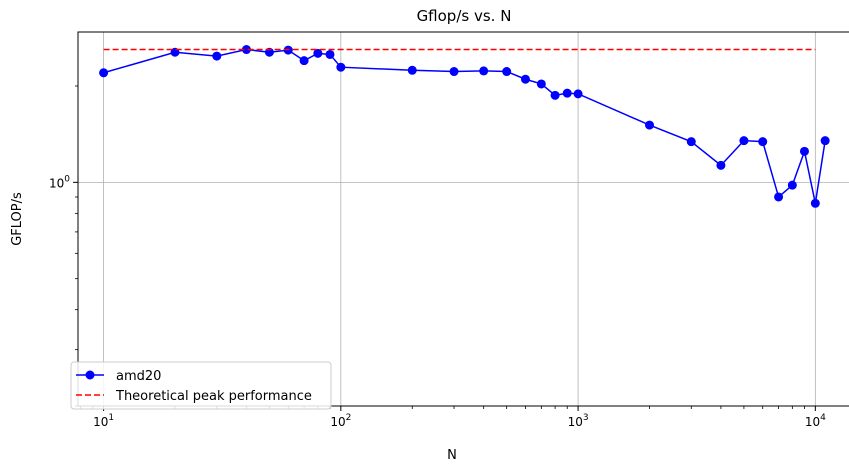 This screenshot has height=473, width=849. I want to click on x-tick-label: 10², so click(340, 421).